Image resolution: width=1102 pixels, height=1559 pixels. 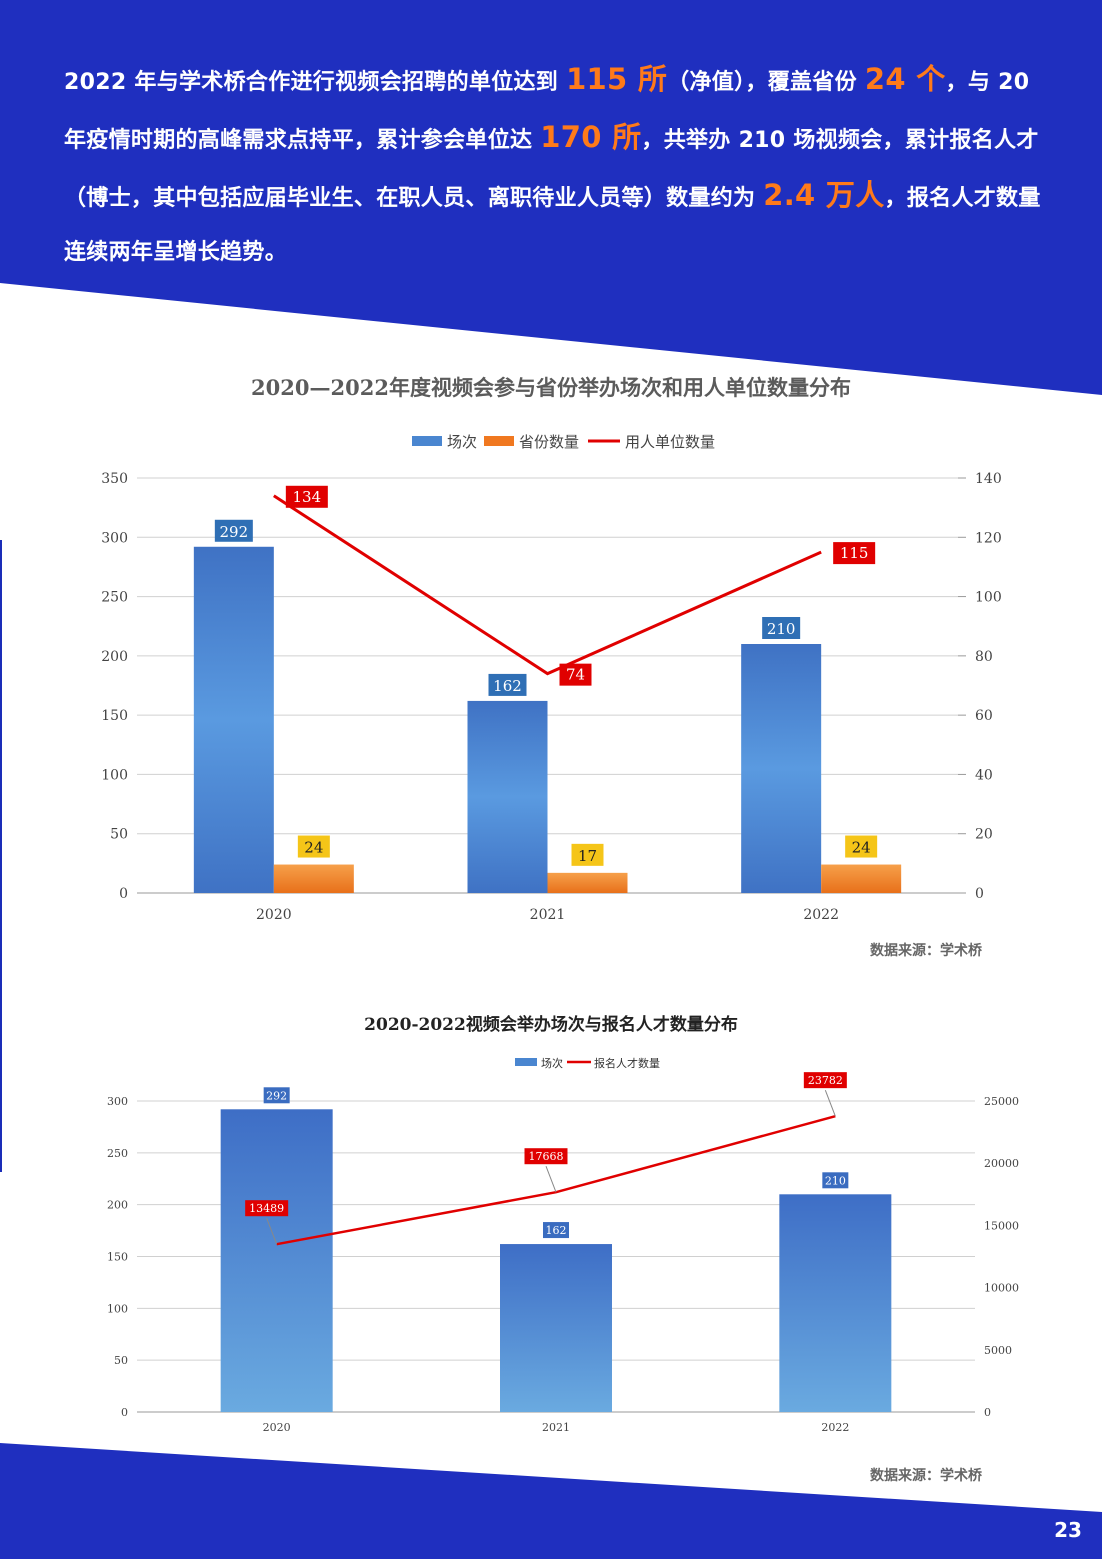 What do you see at coordinates (547, 111) in the screenshot?
I see `intro-text-3: ，与 20 年疫情时期的高峰需求点持平，累计参会单位达` at bounding box center [547, 111].